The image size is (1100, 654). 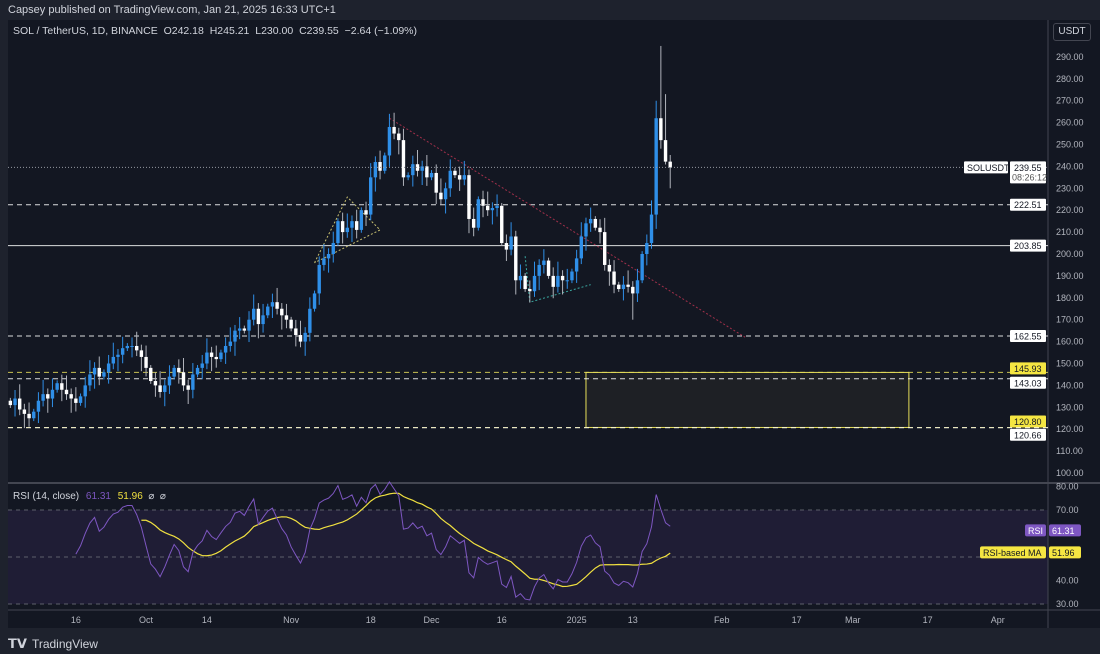 What do you see at coordinates (85, 31) in the screenshot?
I see `symbol-name: SOL / TetherUS, 1D, BINANCE` at bounding box center [85, 31].